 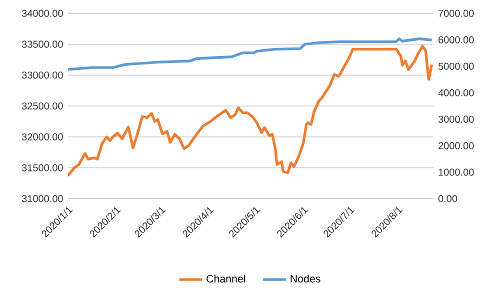 I want to click on y2-tick-label: 1000.00, so click(x=456, y=172).